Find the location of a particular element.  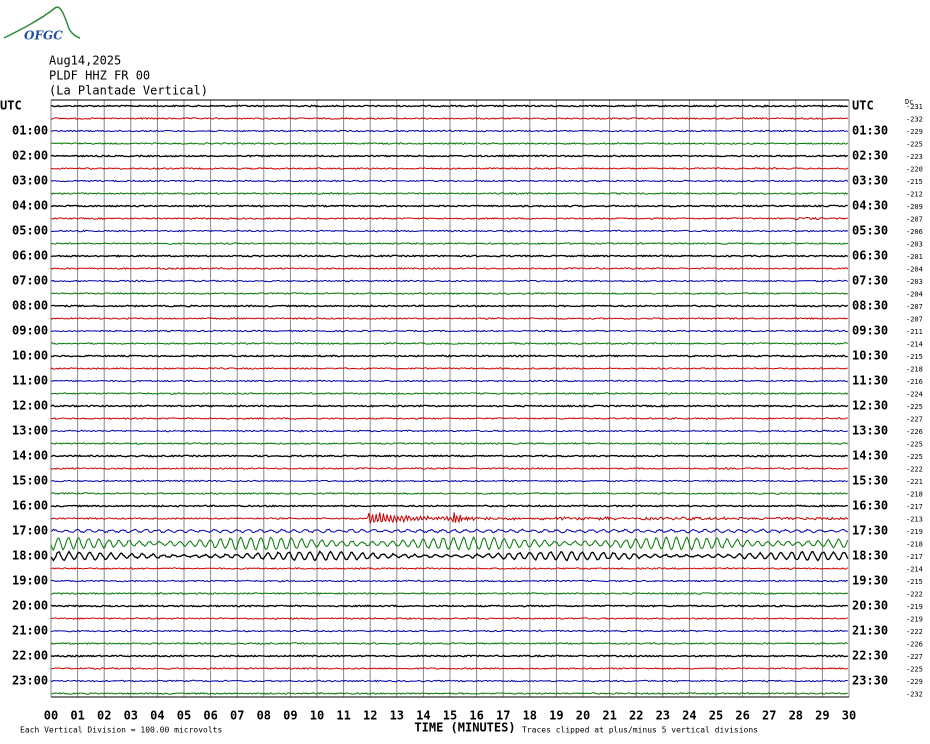

x-tick-label: 11 is located at coordinates (343, 716).